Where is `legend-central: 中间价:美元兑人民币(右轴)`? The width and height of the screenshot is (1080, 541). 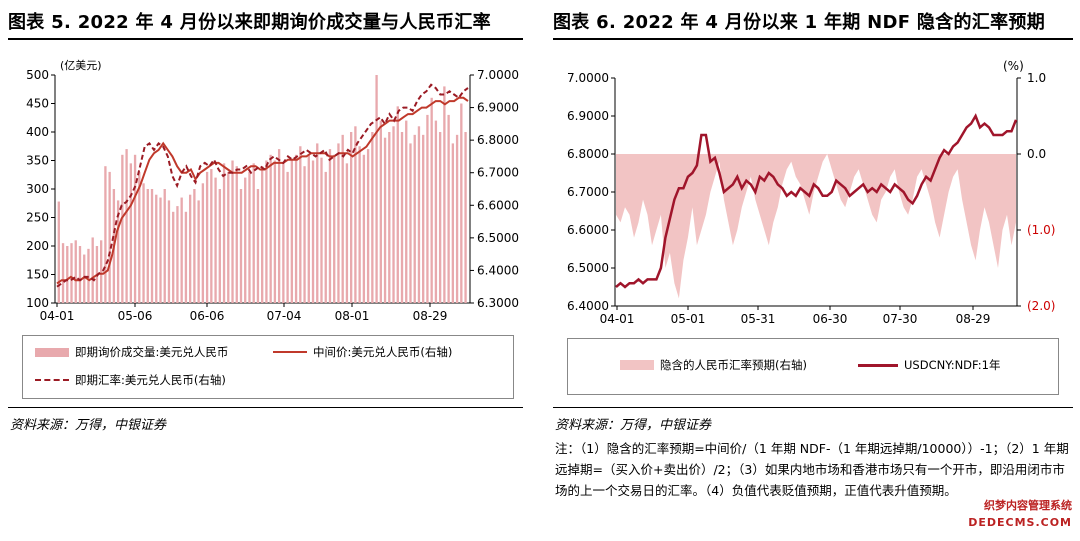 legend-central: 中间价:美元兑人民币(右轴) is located at coordinates (362, 352).